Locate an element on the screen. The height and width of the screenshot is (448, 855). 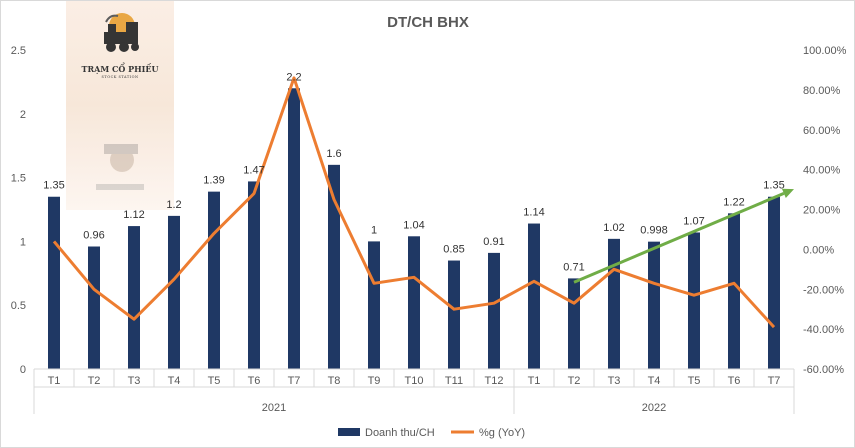
bar-data-label: 1.2 is located at coordinates (173, 205).